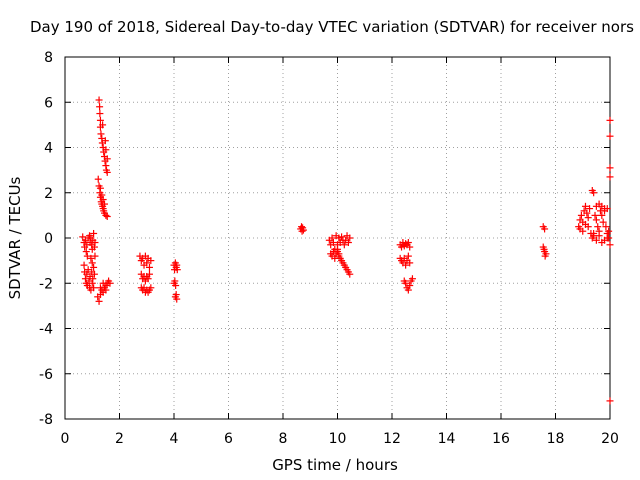 Image resolution: width=640 pixels, height=480 pixels. What do you see at coordinates (46, 284) in the screenshot?
I see `y-tick-label: -2` at bounding box center [46, 284].